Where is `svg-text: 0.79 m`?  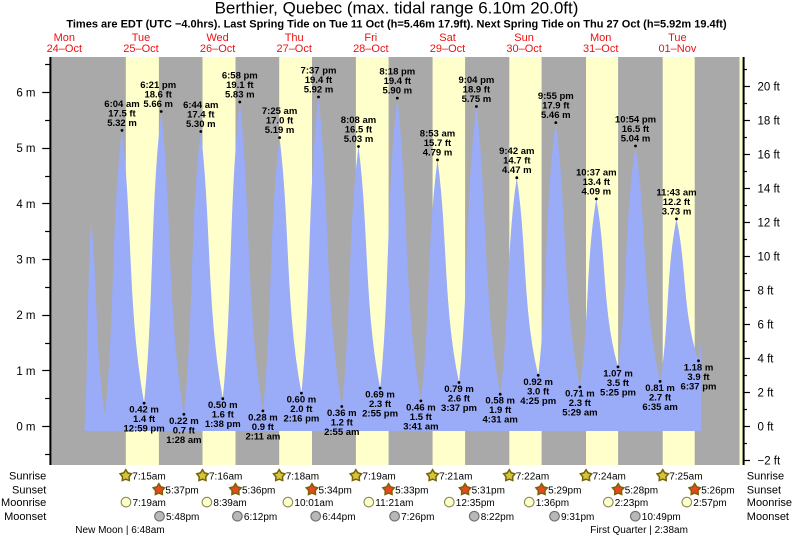 svg-text: 0.79 m is located at coordinates (459, 389).